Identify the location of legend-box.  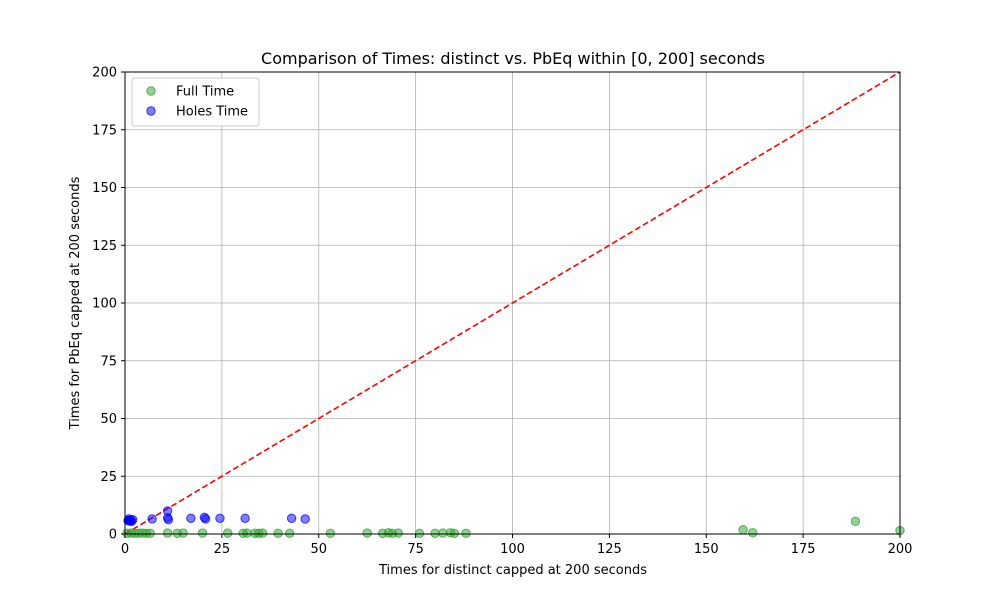
(195, 102).